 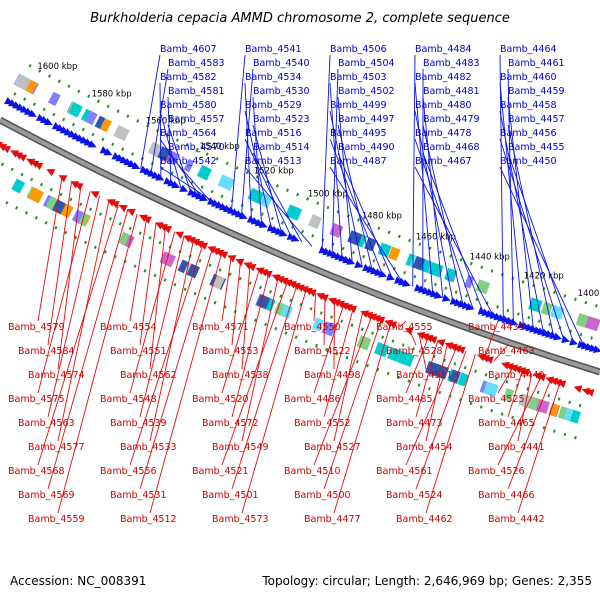 What do you see at coordinates (56, 375) in the screenshot?
I see `gene-label: Bamb_4574` at bounding box center [56, 375].